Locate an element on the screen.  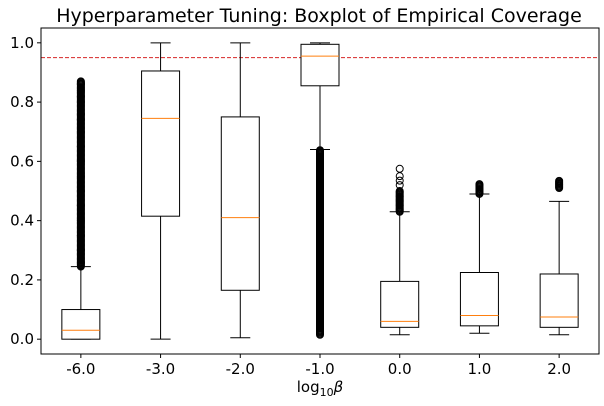
box-group-2.0 is located at coordinates (559, 256).